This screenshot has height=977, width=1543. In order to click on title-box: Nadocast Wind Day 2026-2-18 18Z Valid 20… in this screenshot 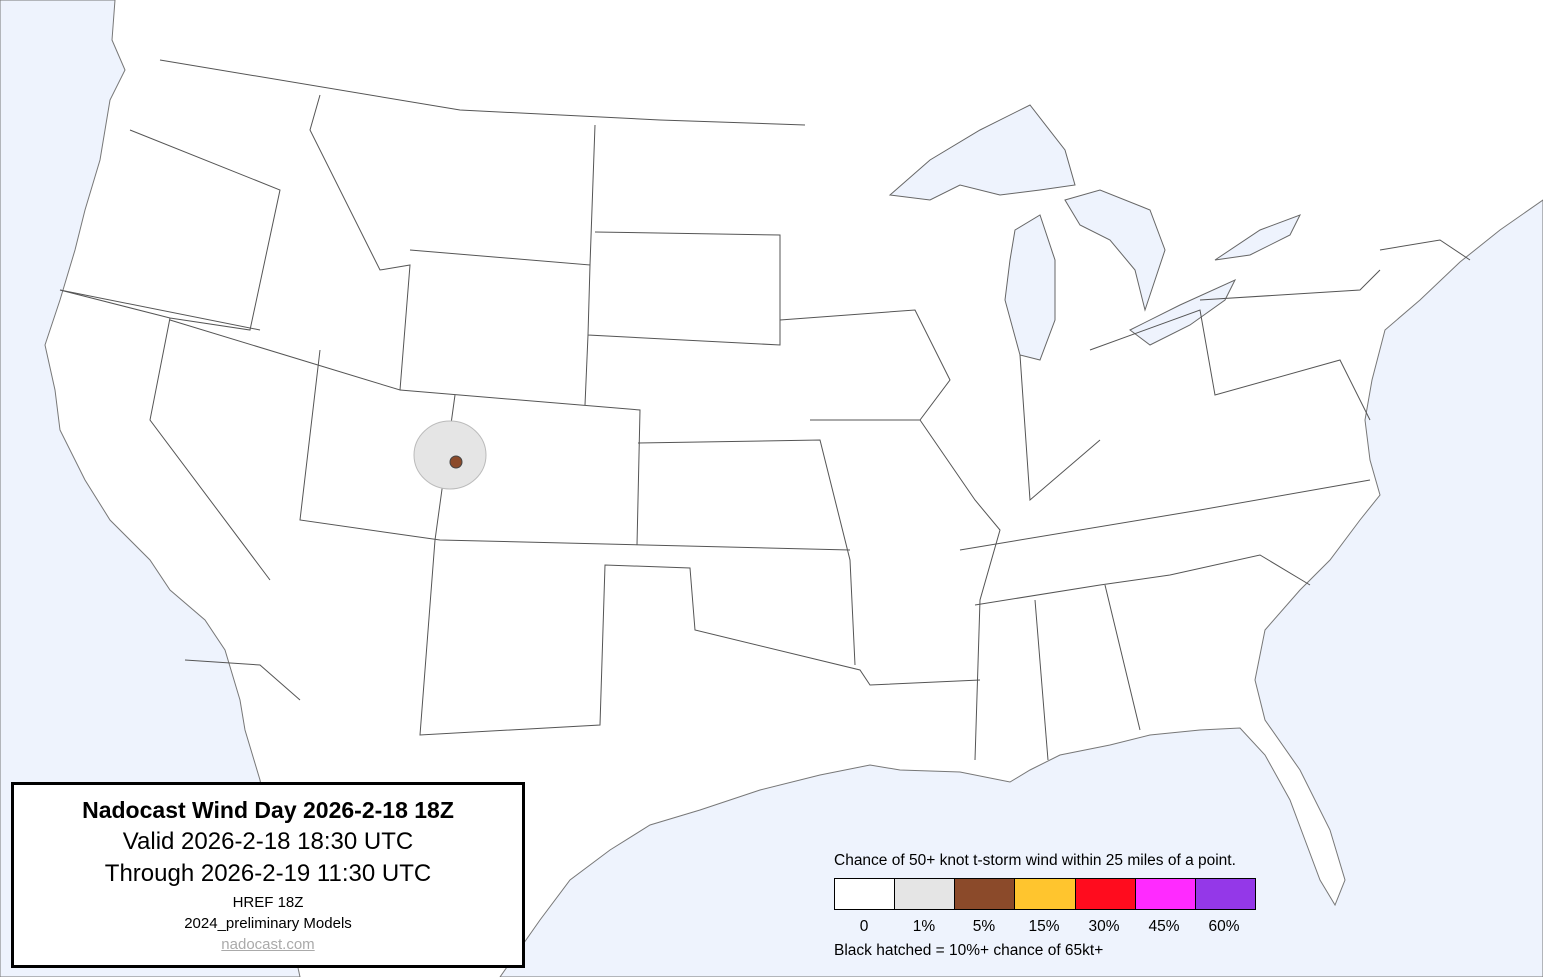, I will do `click(268, 875)`.